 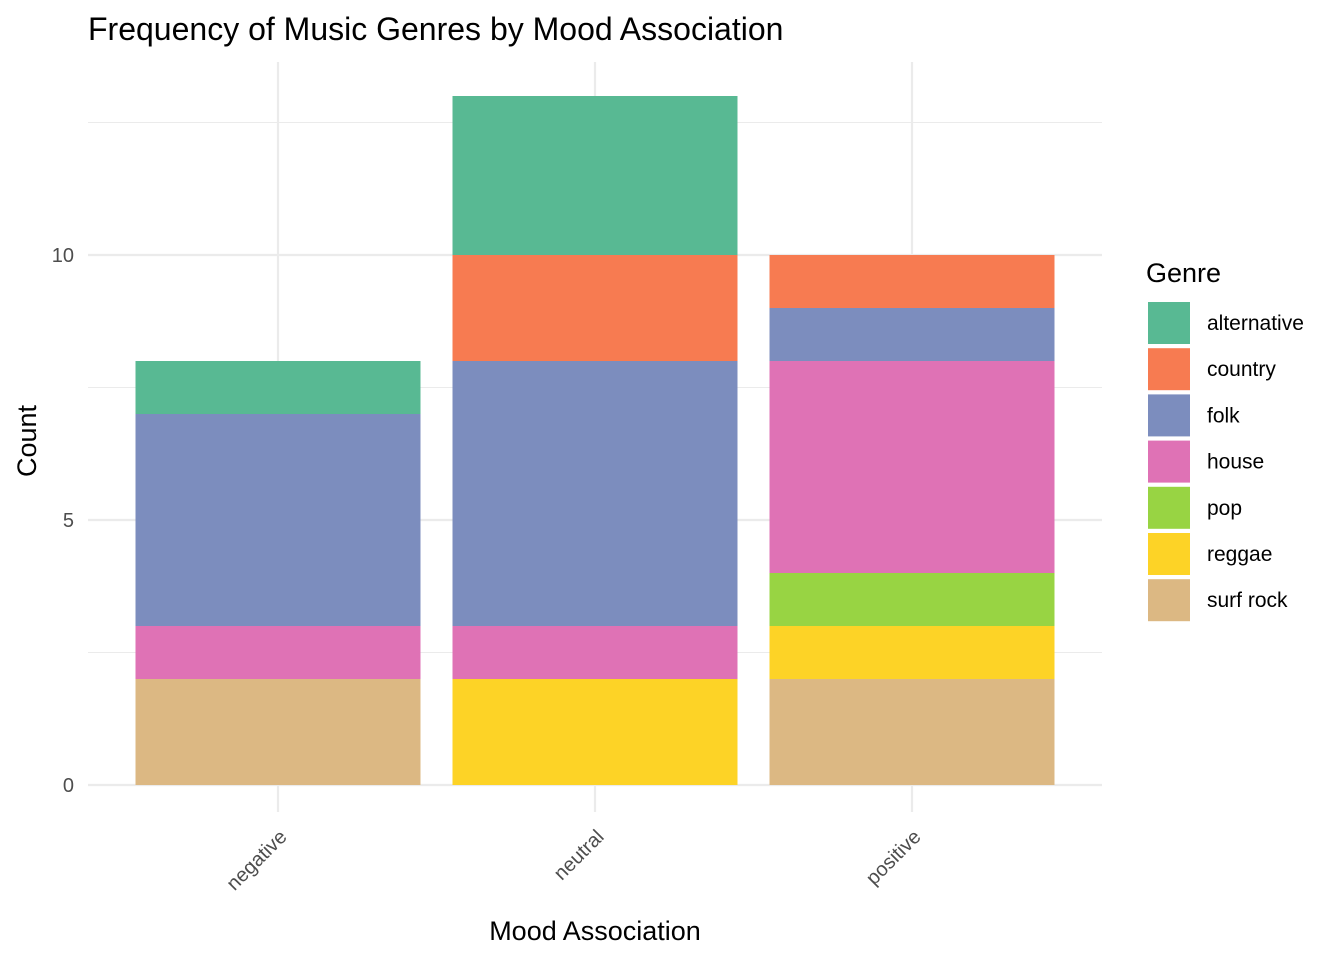 What do you see at coordinates (68, 521) in the screenshot?
I see `y-tick-label: 5` at bounding box center [68, 521].